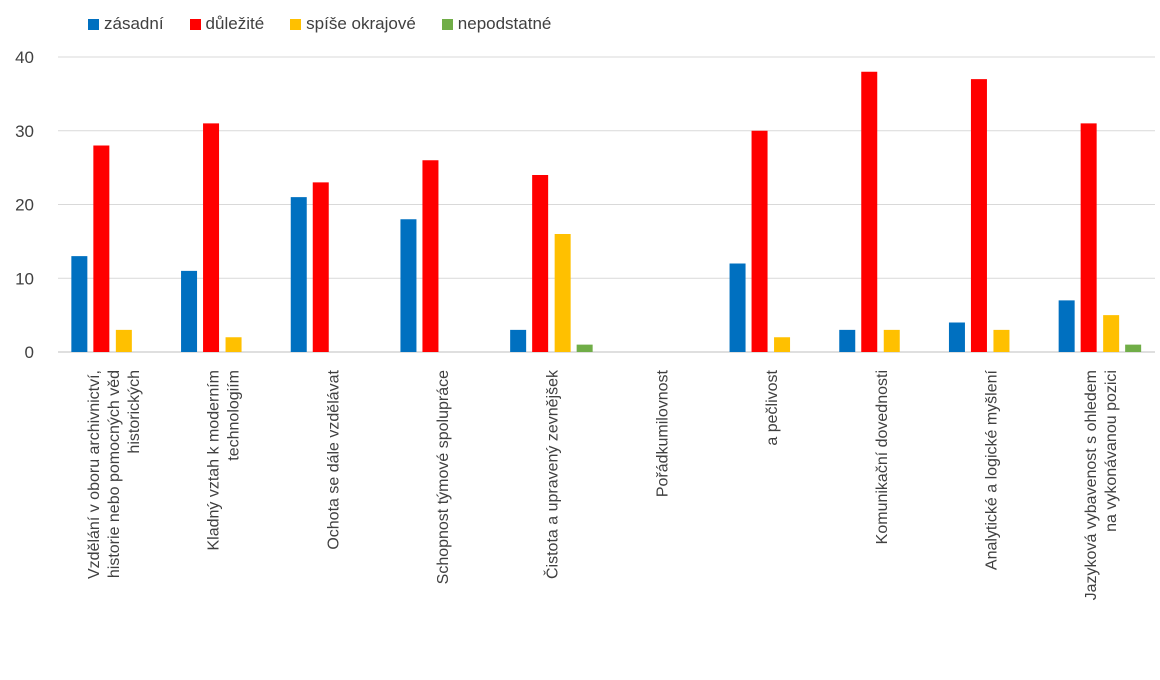 The height and width of the screenshot is (680, 1160). I want to click on x-tick-label: Komunikační dovednosti, so click(882, 457).